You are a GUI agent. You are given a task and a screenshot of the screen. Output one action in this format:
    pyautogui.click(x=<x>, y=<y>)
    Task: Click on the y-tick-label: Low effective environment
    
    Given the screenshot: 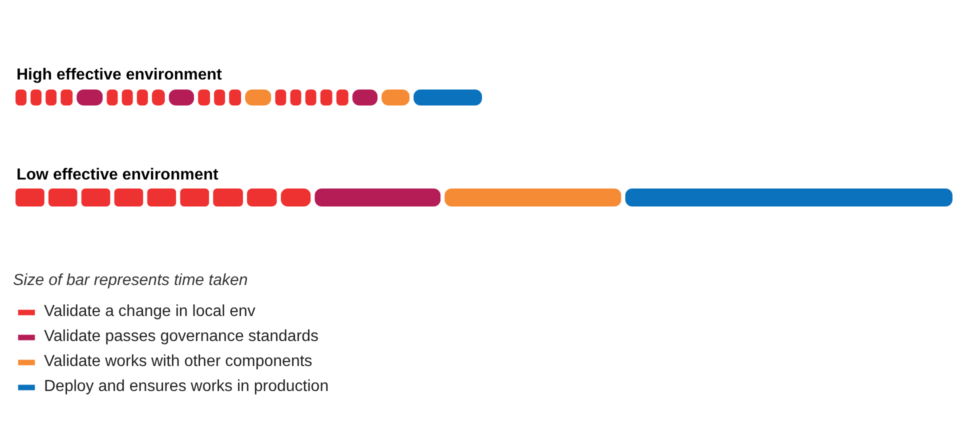 What is the action you would take?
    pyautogui.click(x=117, y=175)
    